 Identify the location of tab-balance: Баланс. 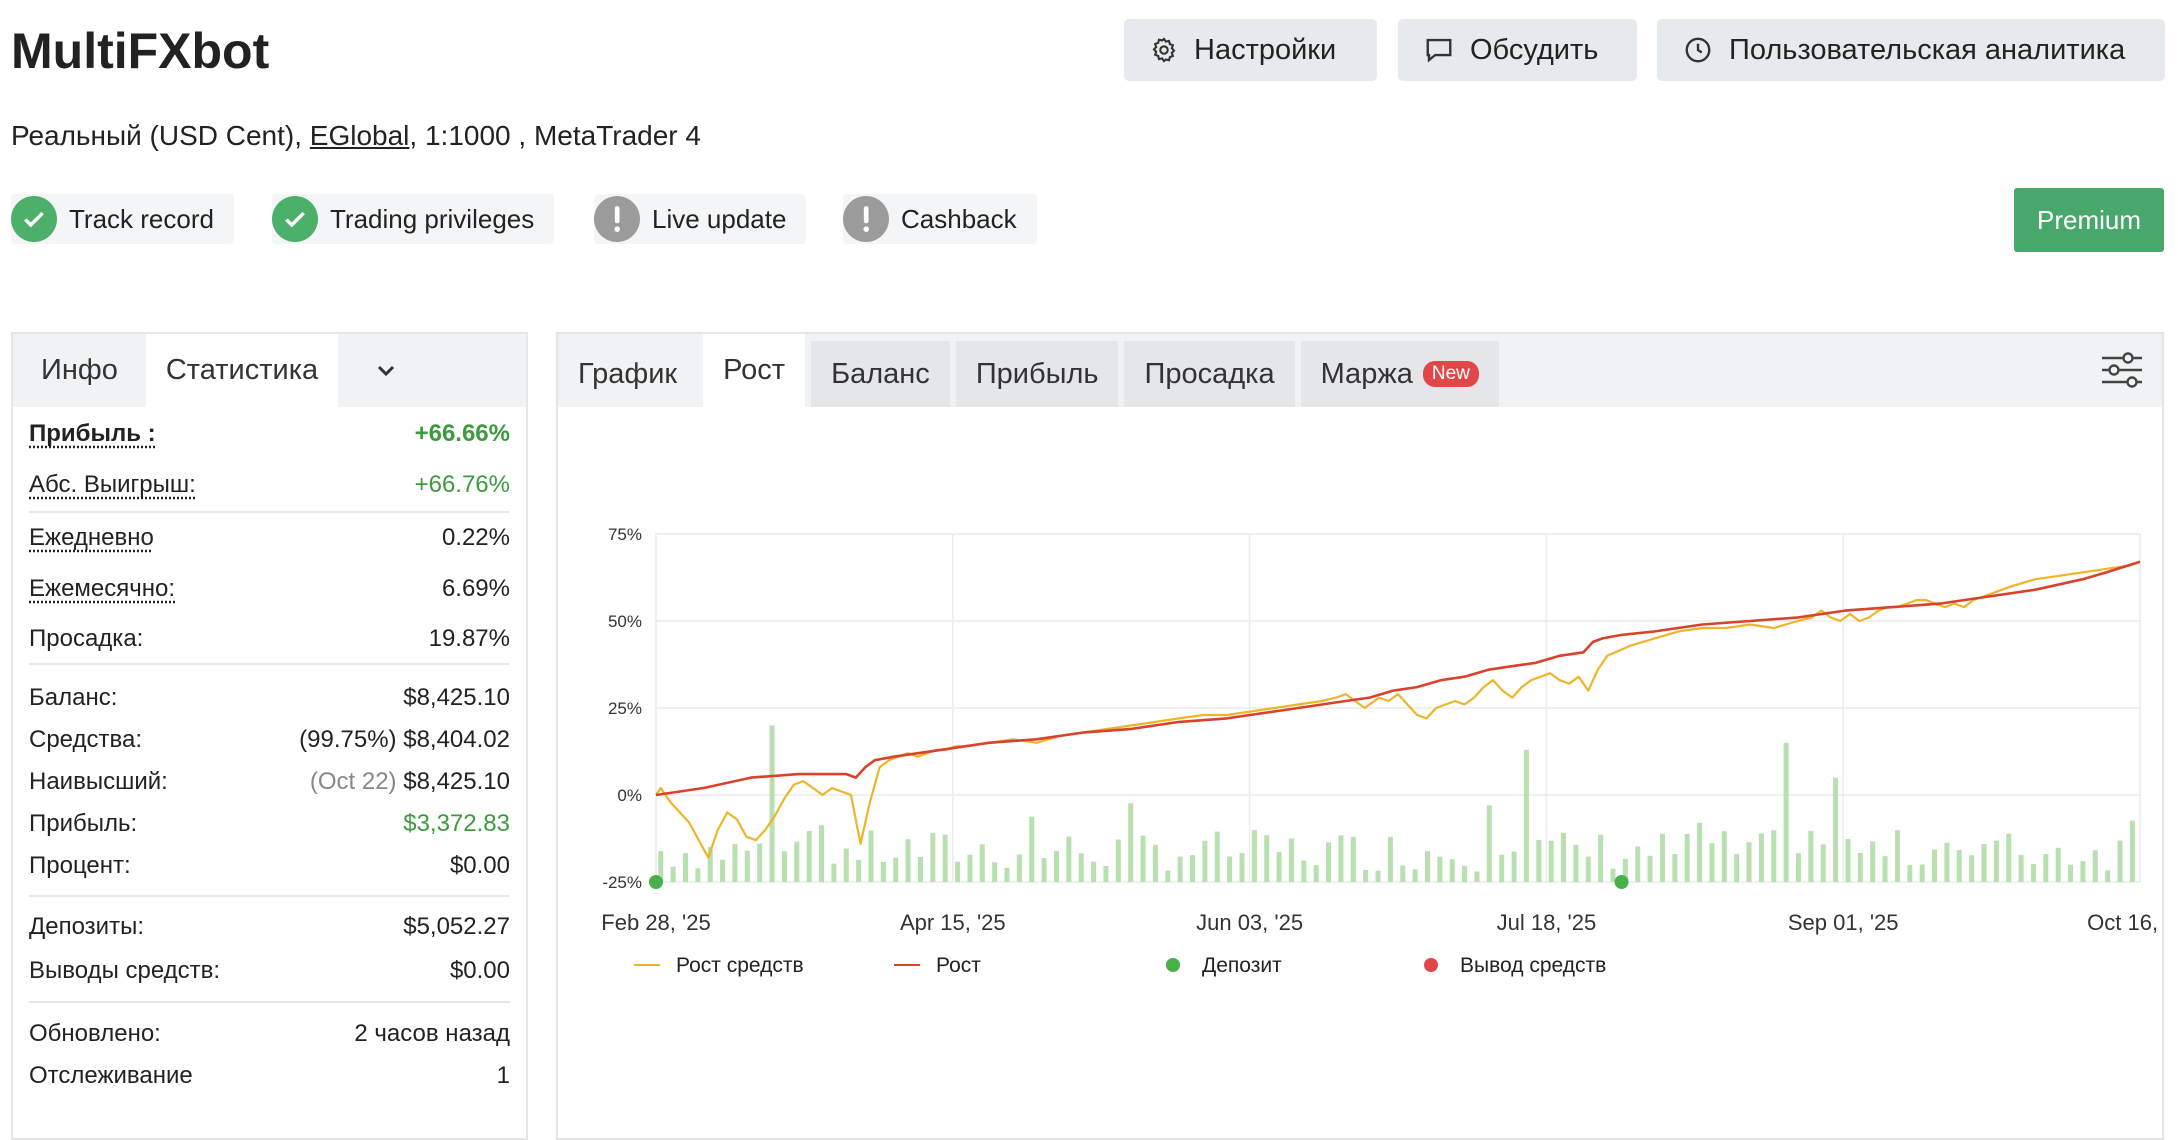
(880, 374).